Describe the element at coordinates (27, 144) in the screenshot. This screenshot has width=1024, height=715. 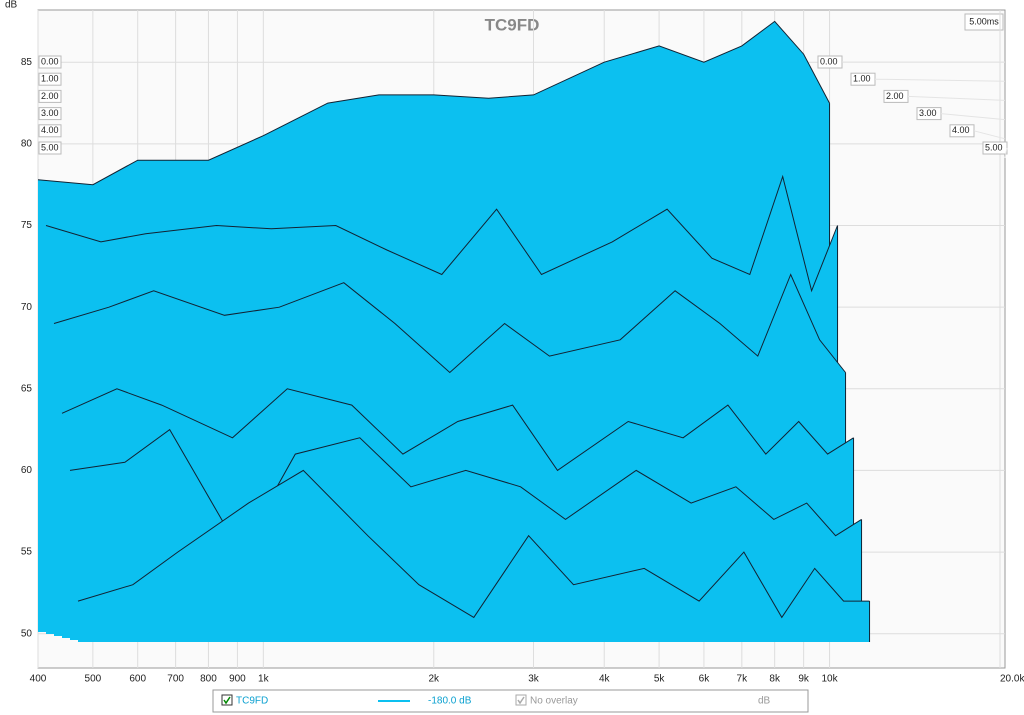
I see `y-tick-label: 80` at that location.